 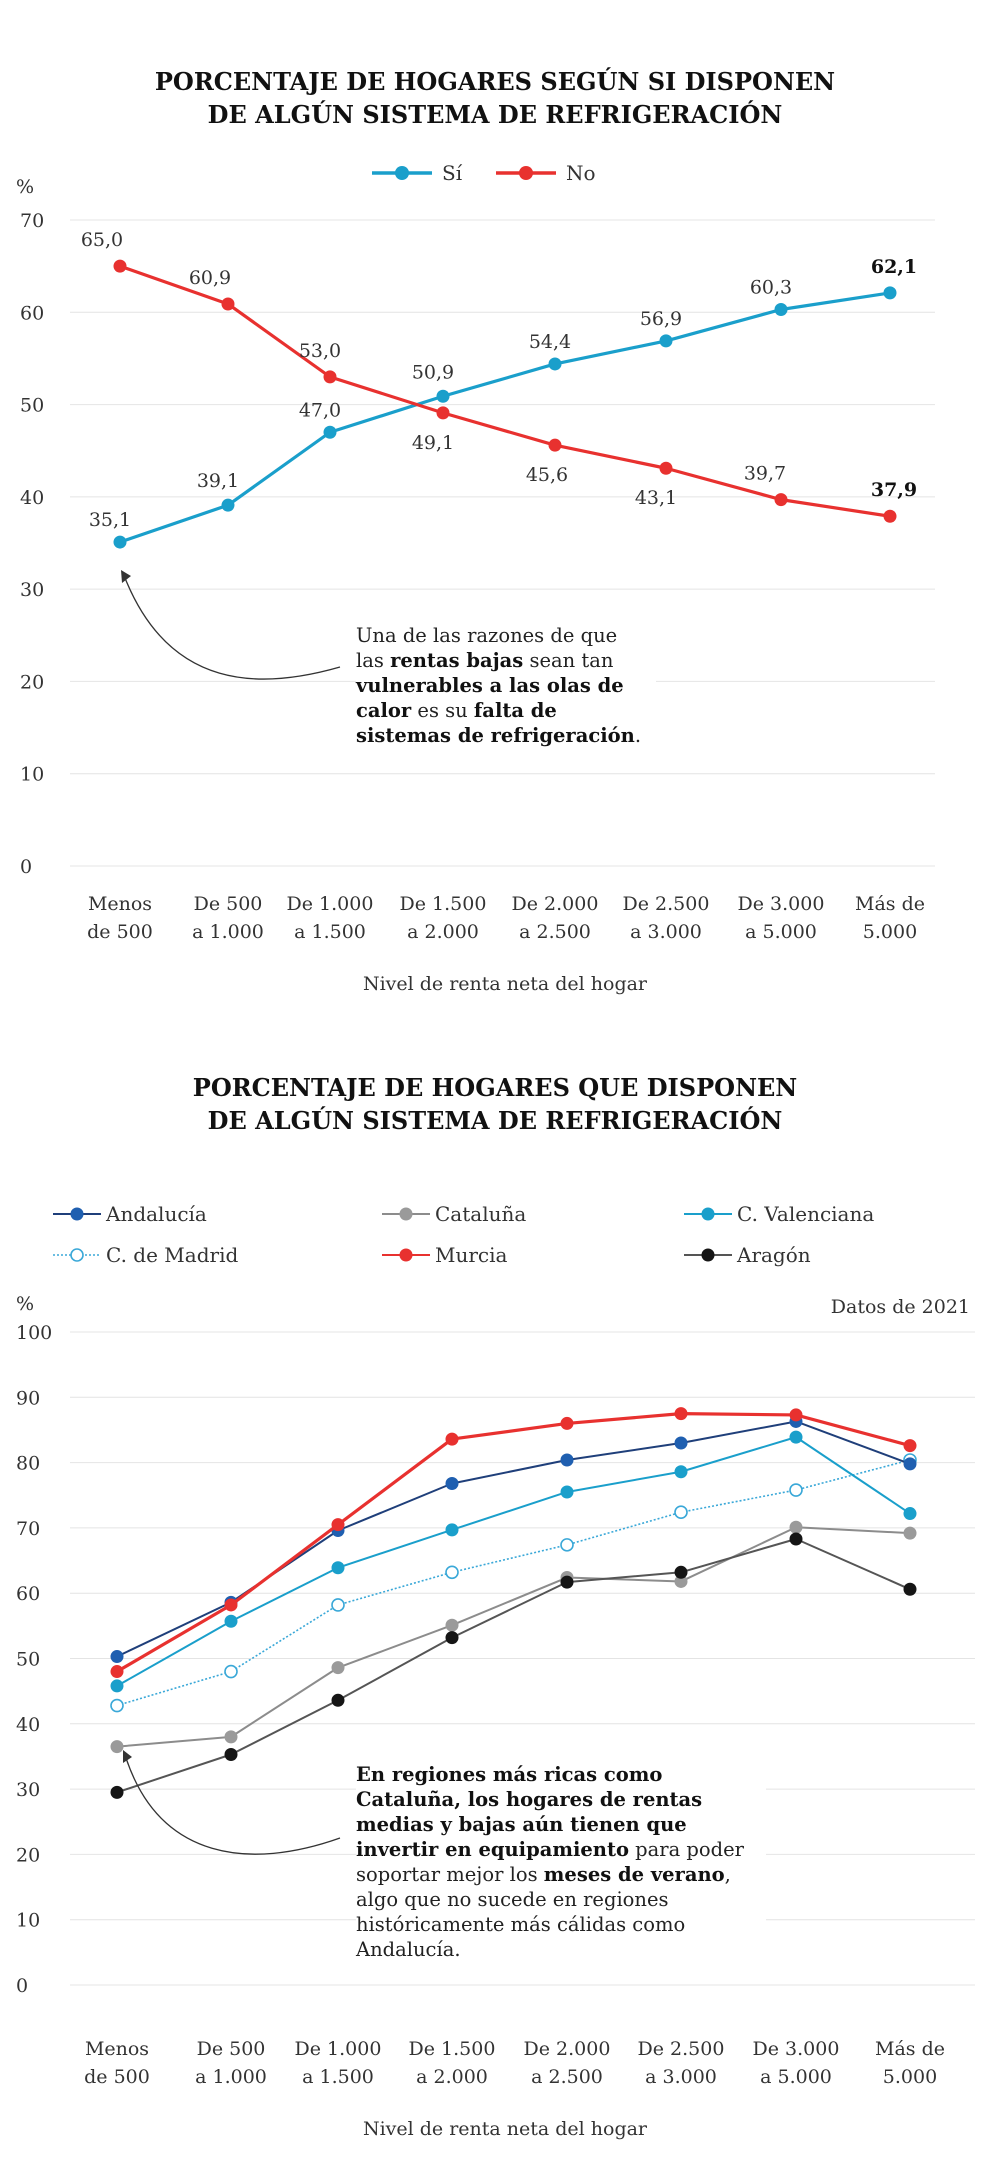 What do you see at coordinates (28, 1398) in the screenshot?
I see `chart2-ytick-label: 90` at bounding box center [28, 1398].